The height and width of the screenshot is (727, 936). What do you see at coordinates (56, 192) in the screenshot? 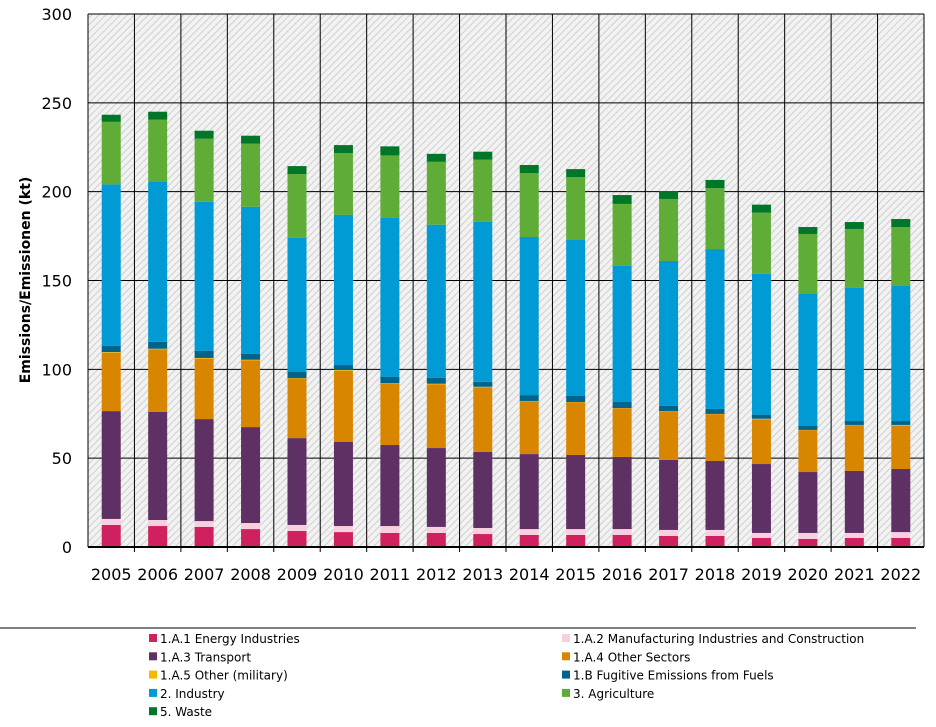
I see `y-tick-label: 200` at bounding box center [56, 192].